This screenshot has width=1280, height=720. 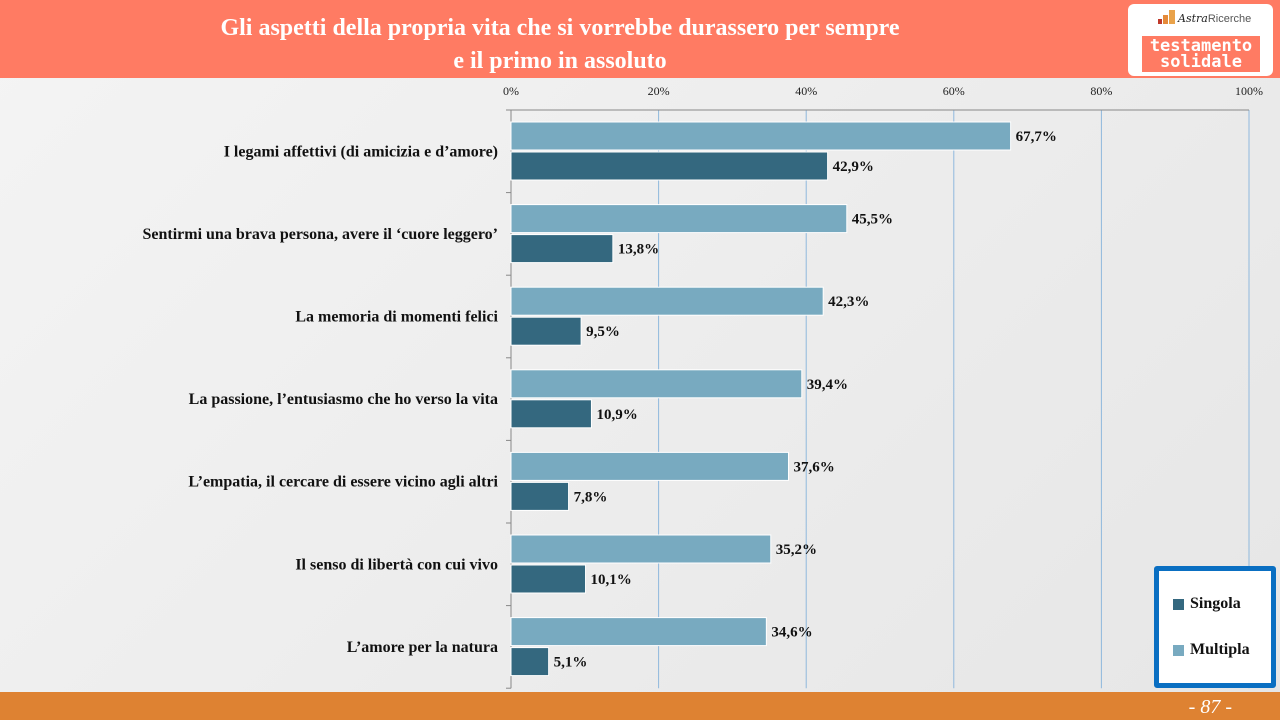 I want to click on x-tick-label: 80%, so click(x=1101, y=91).